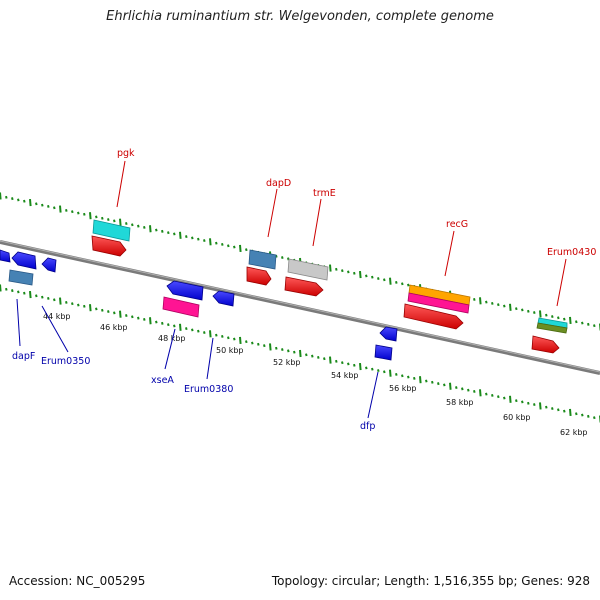 Image resolution: width=600 pixels, height=600 pixels. Describe the element at coordinates (278, 183) in the screenshot. I see `gene-label-dapD: dapD` at that location.